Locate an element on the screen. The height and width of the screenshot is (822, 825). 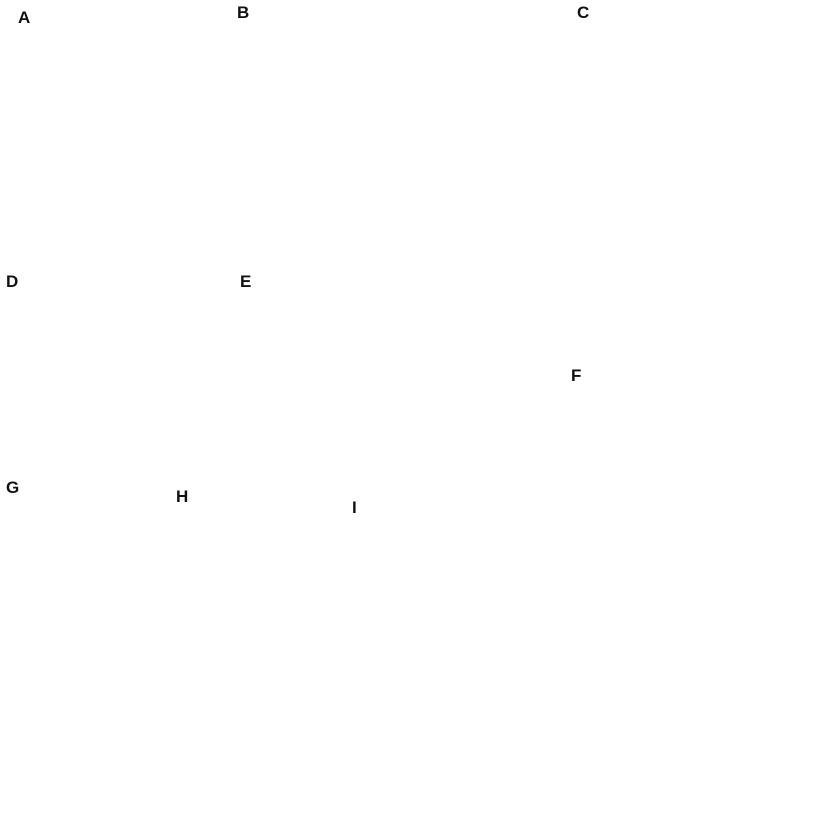
panel-e-facet-trajectories is located at coordinates (398, 370).